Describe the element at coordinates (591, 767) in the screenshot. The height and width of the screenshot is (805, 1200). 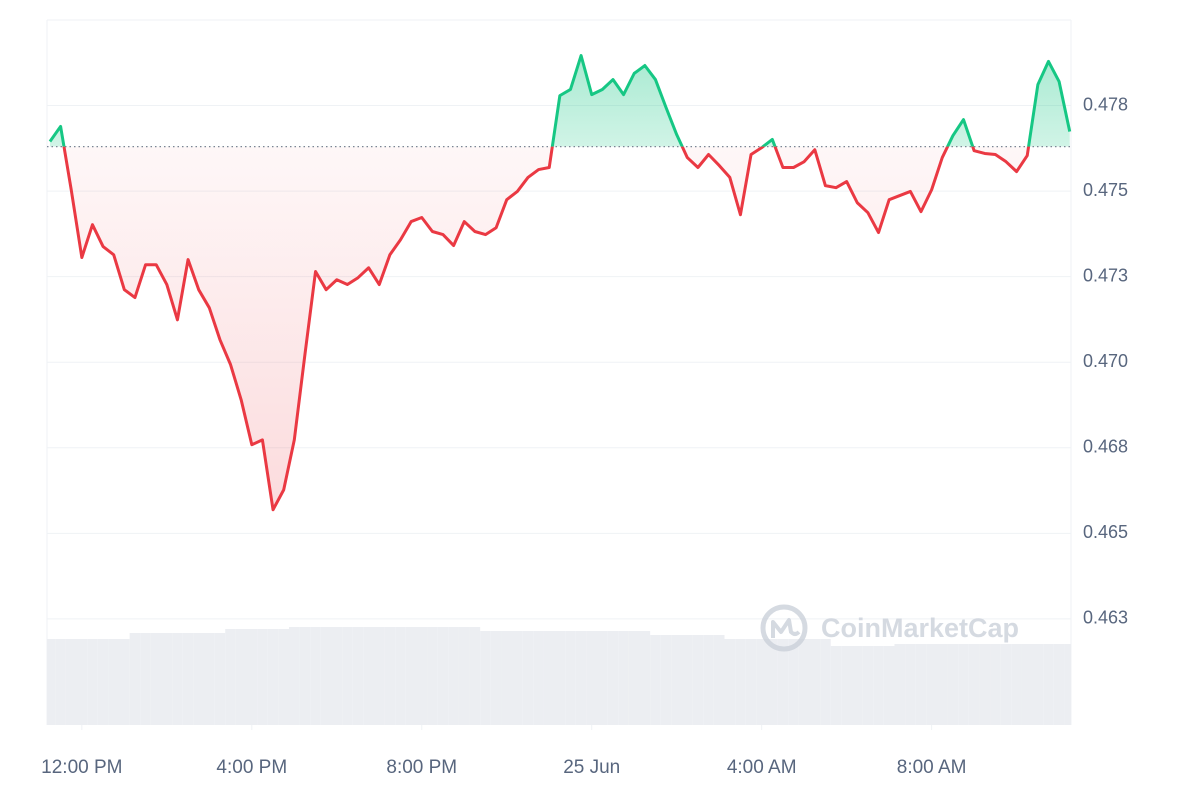
I see `x-tick-label: 25 Jun` at that location.